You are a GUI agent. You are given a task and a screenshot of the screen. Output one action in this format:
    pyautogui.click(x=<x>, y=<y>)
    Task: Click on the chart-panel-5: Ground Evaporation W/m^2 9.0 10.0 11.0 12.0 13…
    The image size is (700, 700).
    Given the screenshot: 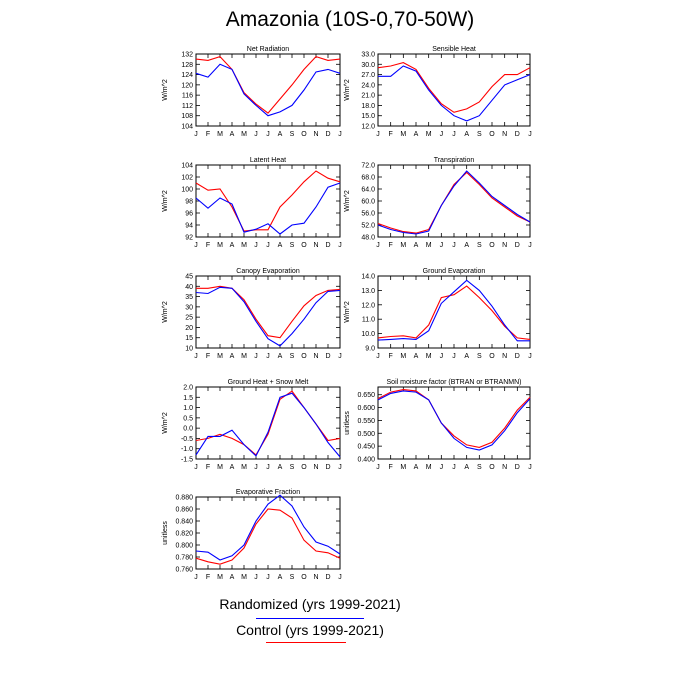 What is the action you would take?
    pyautogui.click(x=438, y=314)
    